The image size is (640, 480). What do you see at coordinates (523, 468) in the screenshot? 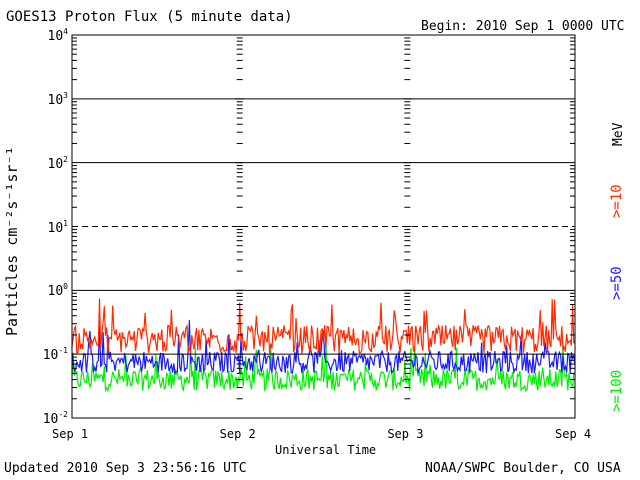
I see `source-credit: NOAA/SWPC Boulder, CO USA` at bounding box center [523, 468].